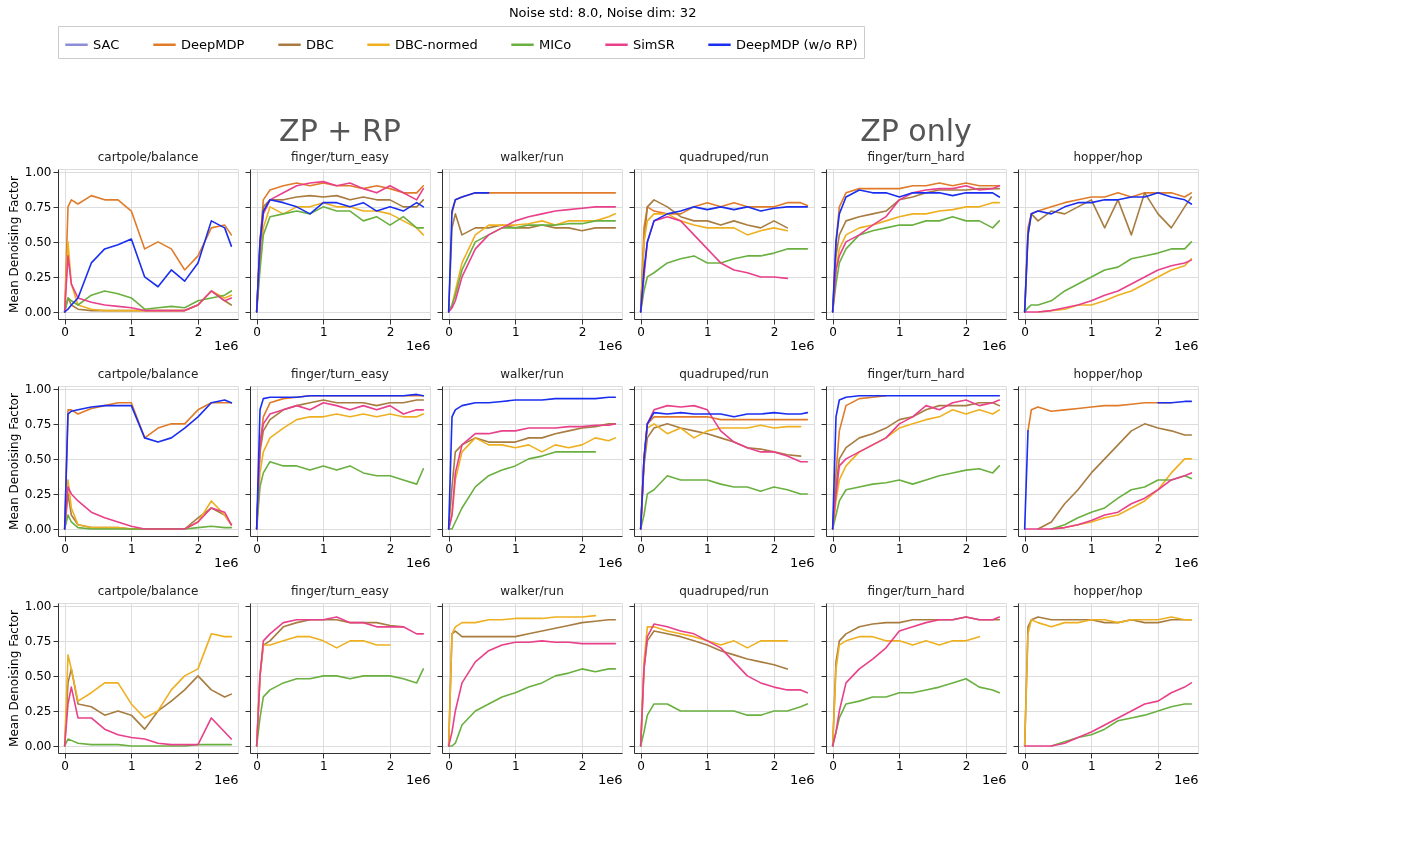  What do you see at coordinates (916, 130) in the screenshot?
I see `text: ZP only` at bounding box center [916, 130].